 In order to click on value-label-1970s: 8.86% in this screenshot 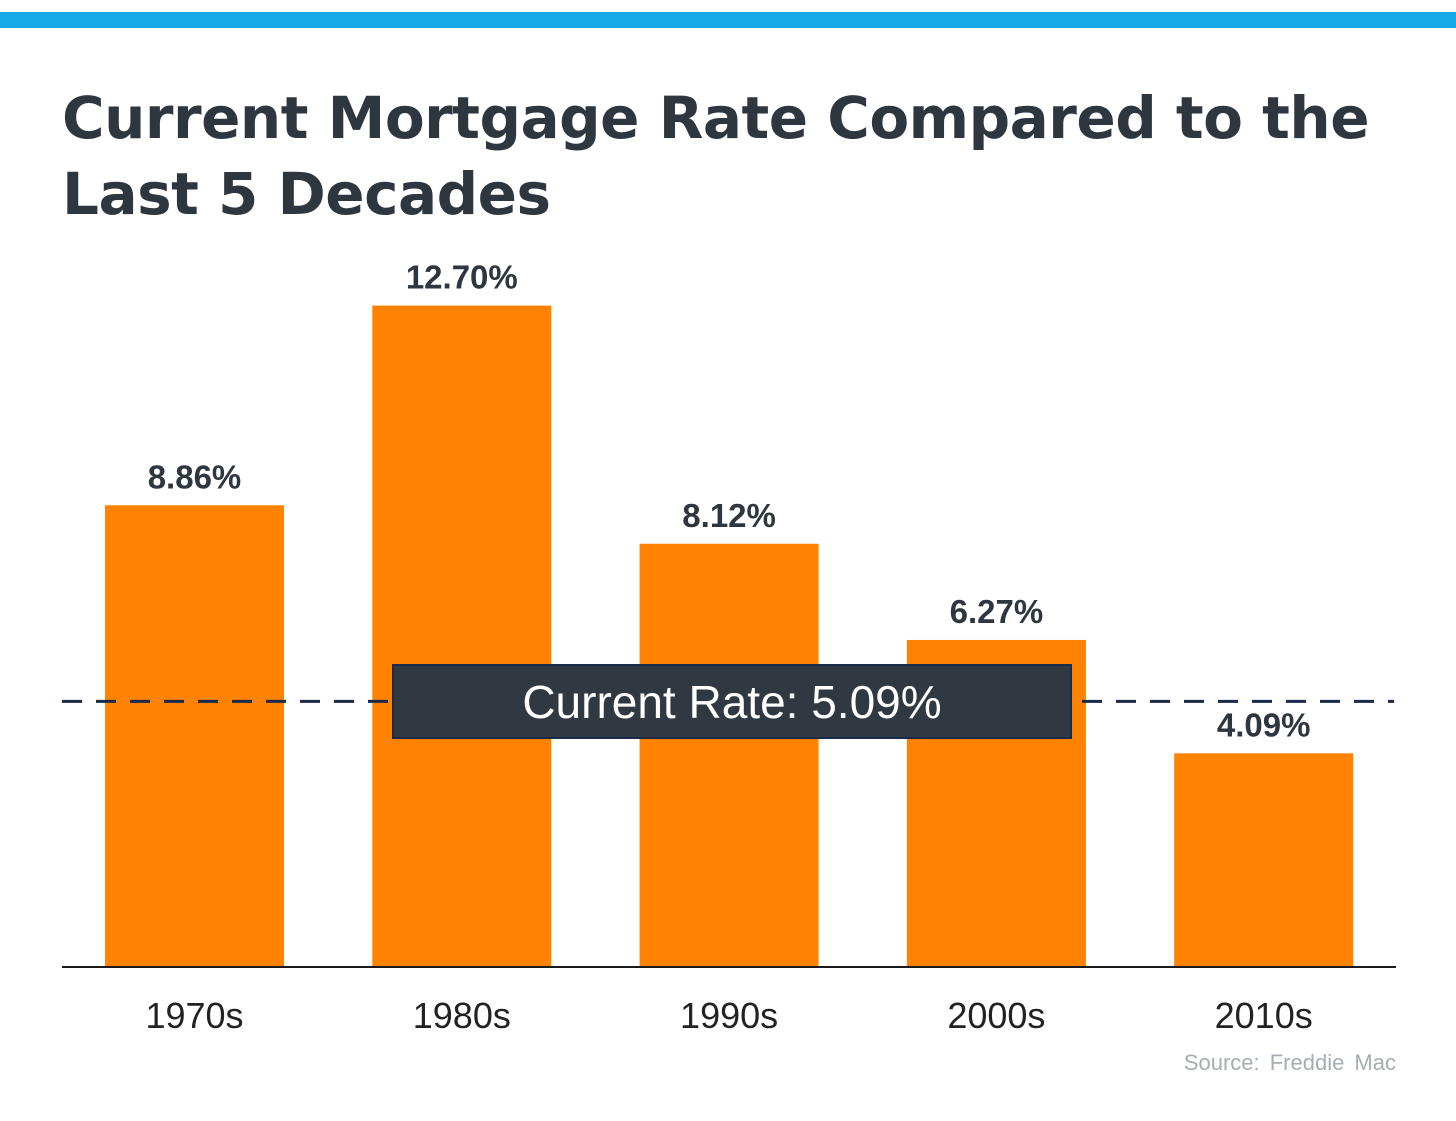, I will do `click(195, 476)`.